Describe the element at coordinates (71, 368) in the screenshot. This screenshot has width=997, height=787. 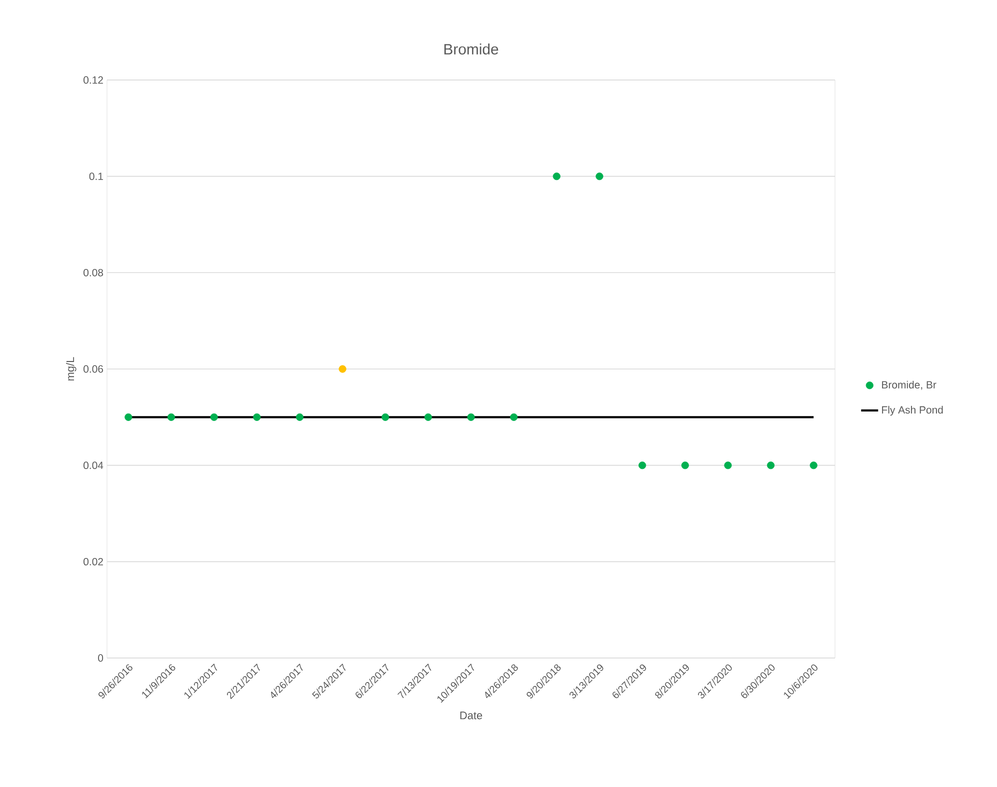
I see `y-axis-title: mg/L` at that location.